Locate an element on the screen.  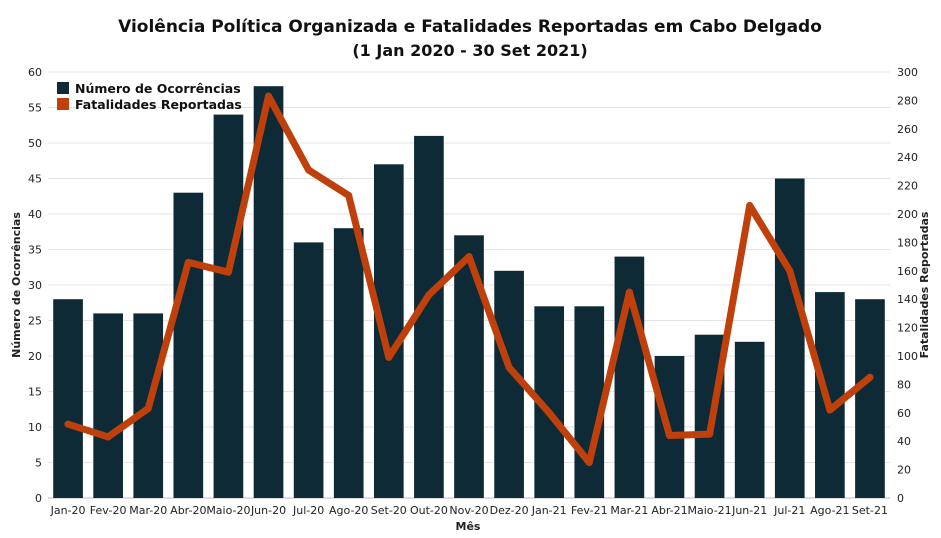
legend-label-bars: Número de Ocorrências is located at coordinates (158, 88).